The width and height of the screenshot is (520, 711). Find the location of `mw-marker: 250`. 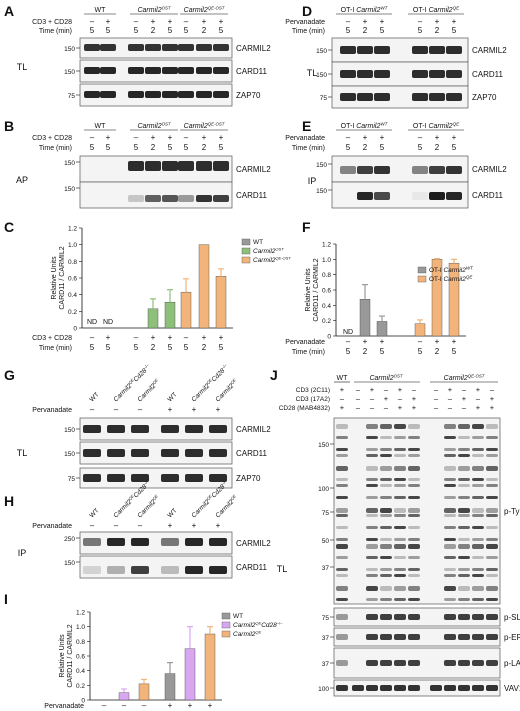

mw-marker: 250 is located at coordinates (69, 539).